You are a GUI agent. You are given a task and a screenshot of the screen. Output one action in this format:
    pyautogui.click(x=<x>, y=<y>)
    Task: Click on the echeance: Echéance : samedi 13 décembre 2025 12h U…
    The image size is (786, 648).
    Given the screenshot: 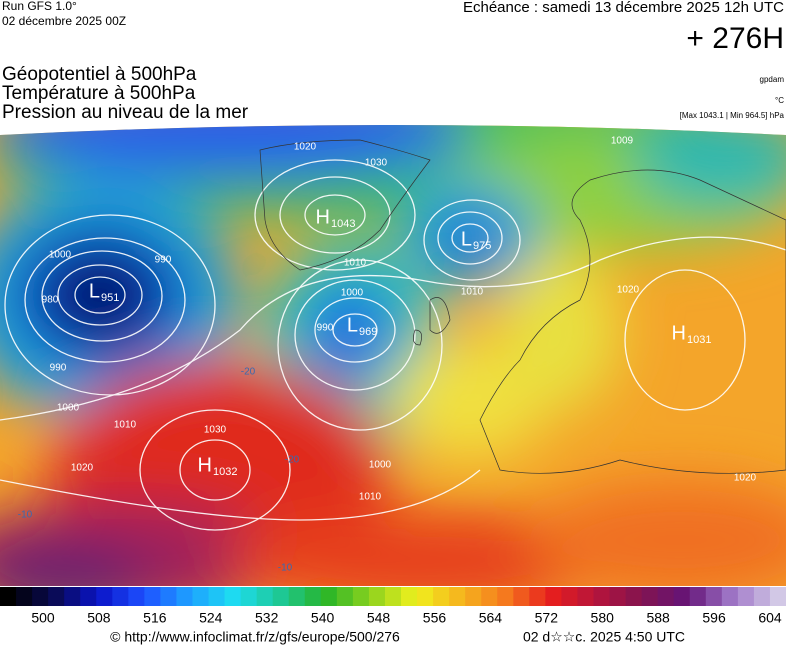 What is the action you would take?
    pyautogui.click(x=623, y=8)
    